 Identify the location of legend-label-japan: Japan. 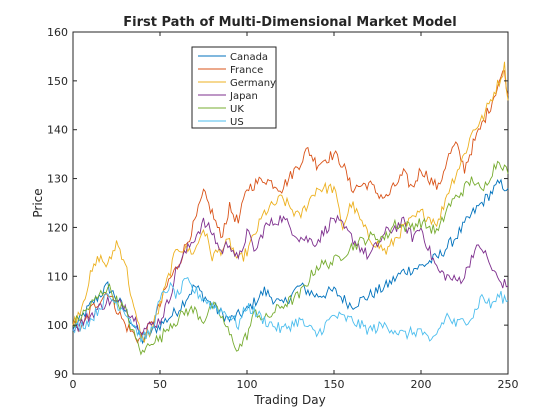
(243, 96).